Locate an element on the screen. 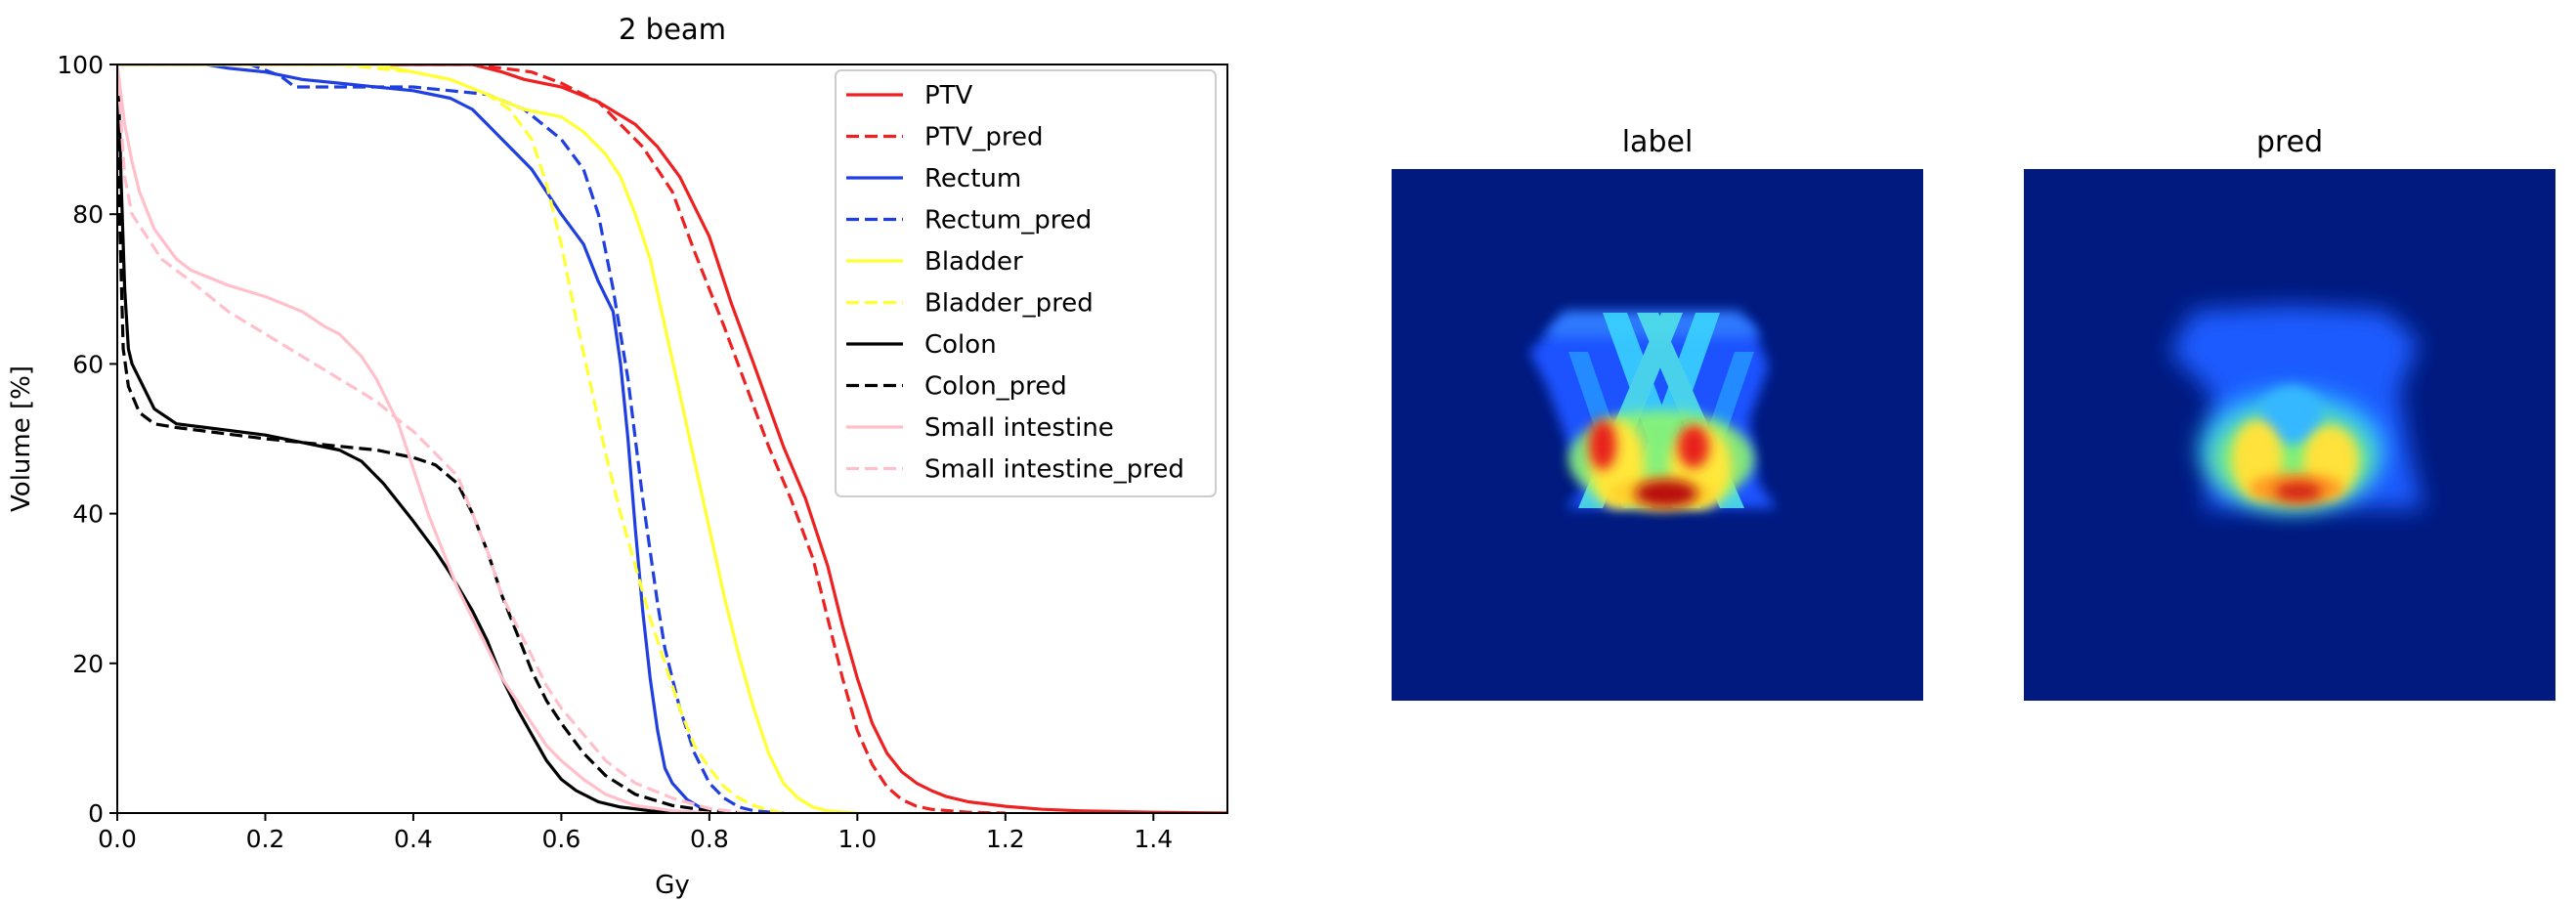 The image size is (2576, 901). y-tick-label: 0 is located at coordinates (96, 813).